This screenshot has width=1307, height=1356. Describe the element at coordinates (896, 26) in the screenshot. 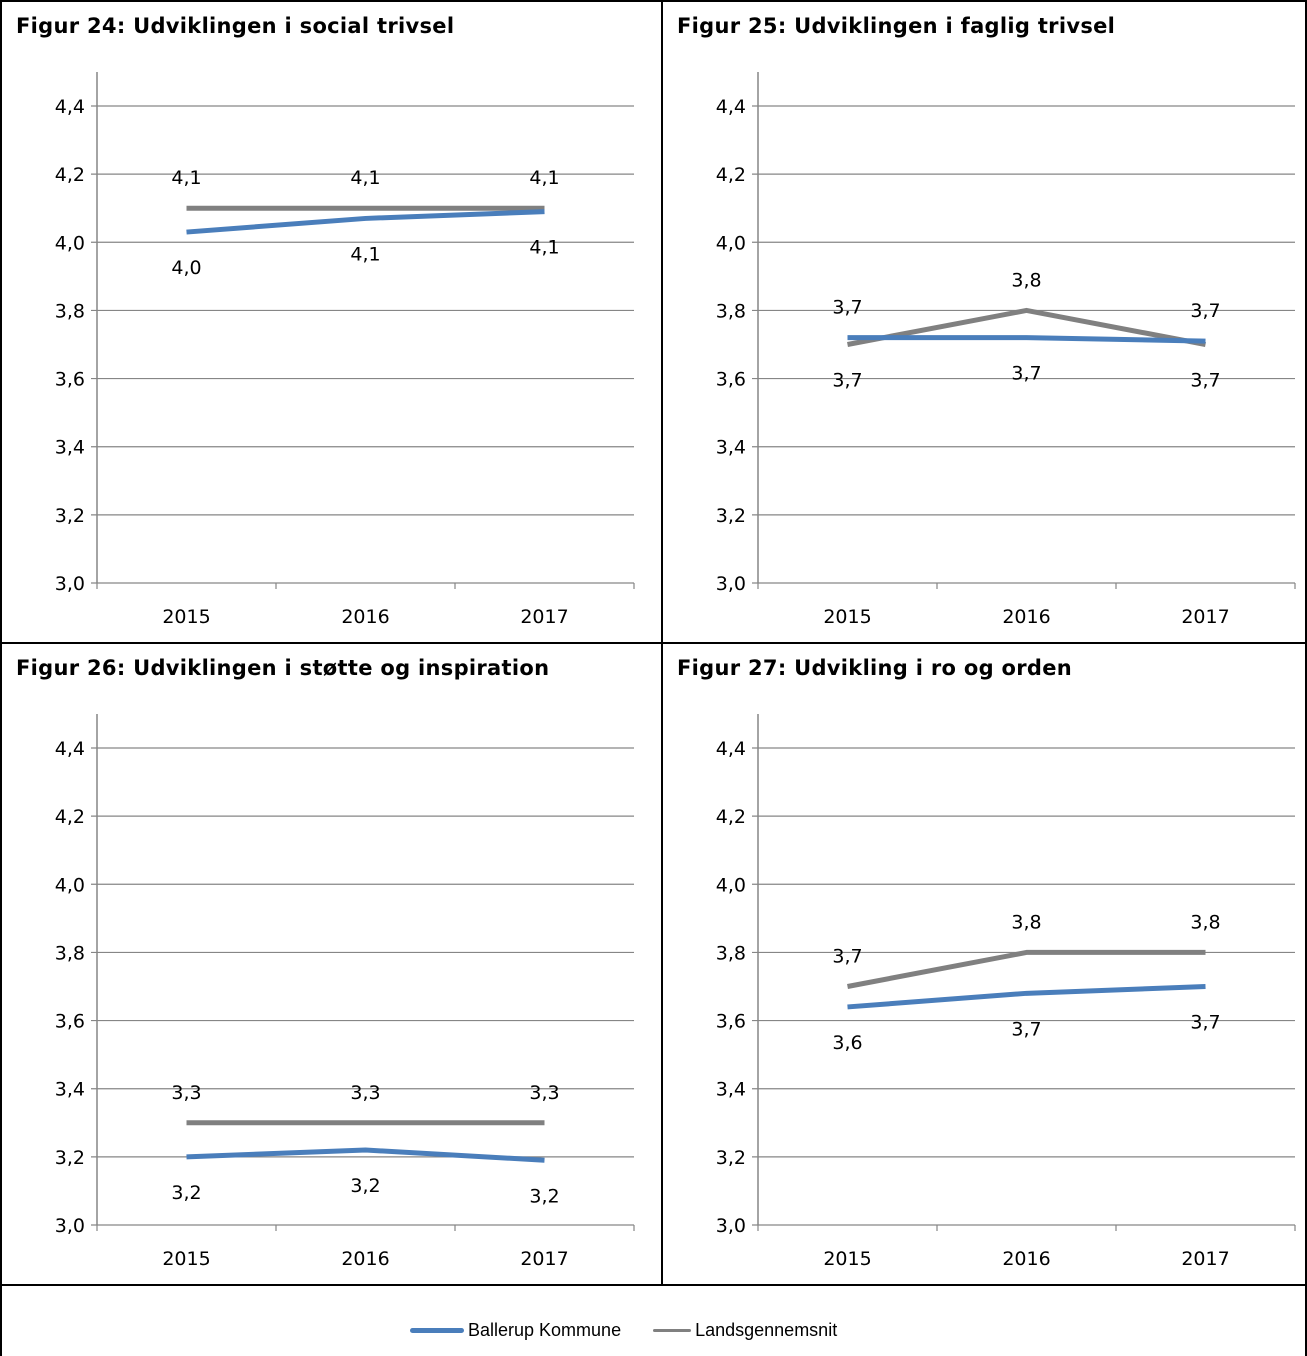

I see `chart-title: Figur 25: Udviklingen i faglig trivsel` at that location.